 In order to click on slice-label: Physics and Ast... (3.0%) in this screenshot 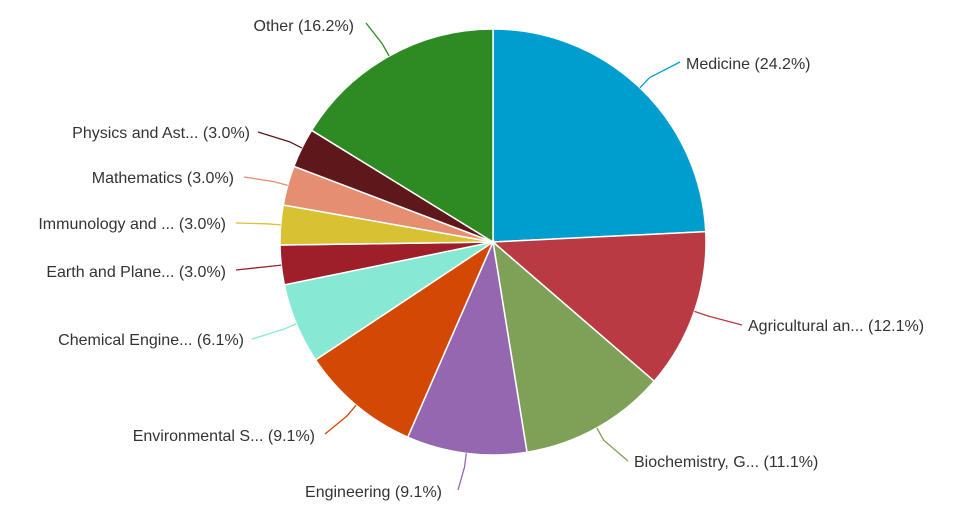, I will do `click(161, 133)`.